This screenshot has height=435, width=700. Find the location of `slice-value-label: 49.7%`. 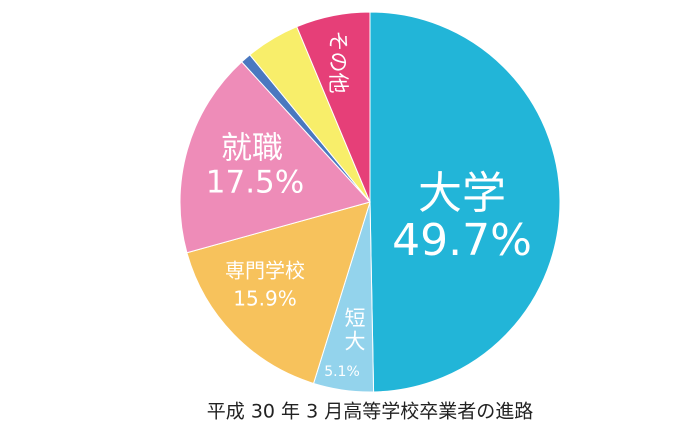

slice-value-label: 49.7% is located at coordinates (462, 240).